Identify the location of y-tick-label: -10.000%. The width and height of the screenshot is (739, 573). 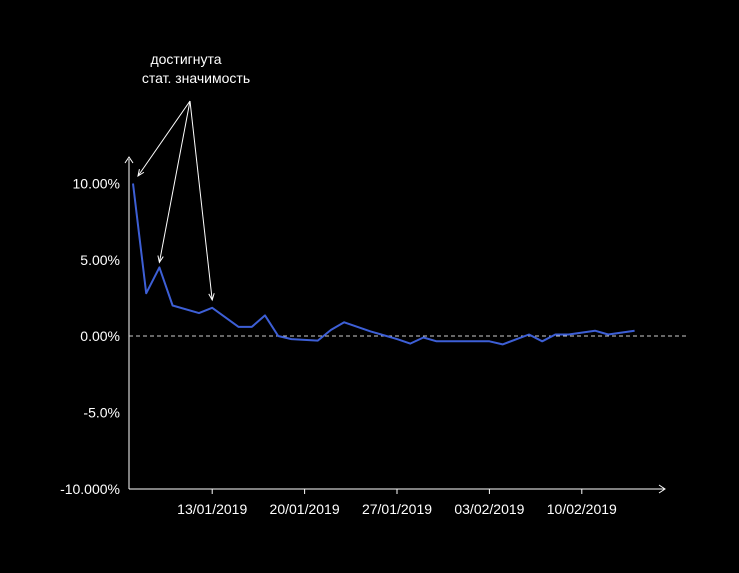
(90, 489).